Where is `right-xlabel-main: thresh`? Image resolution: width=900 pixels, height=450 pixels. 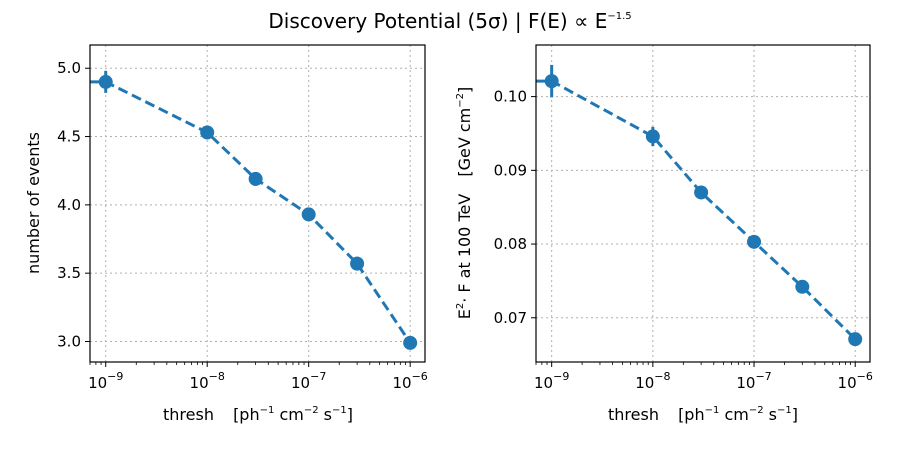 right-xlabel-main: thresh is located at coordinates (633, 414).